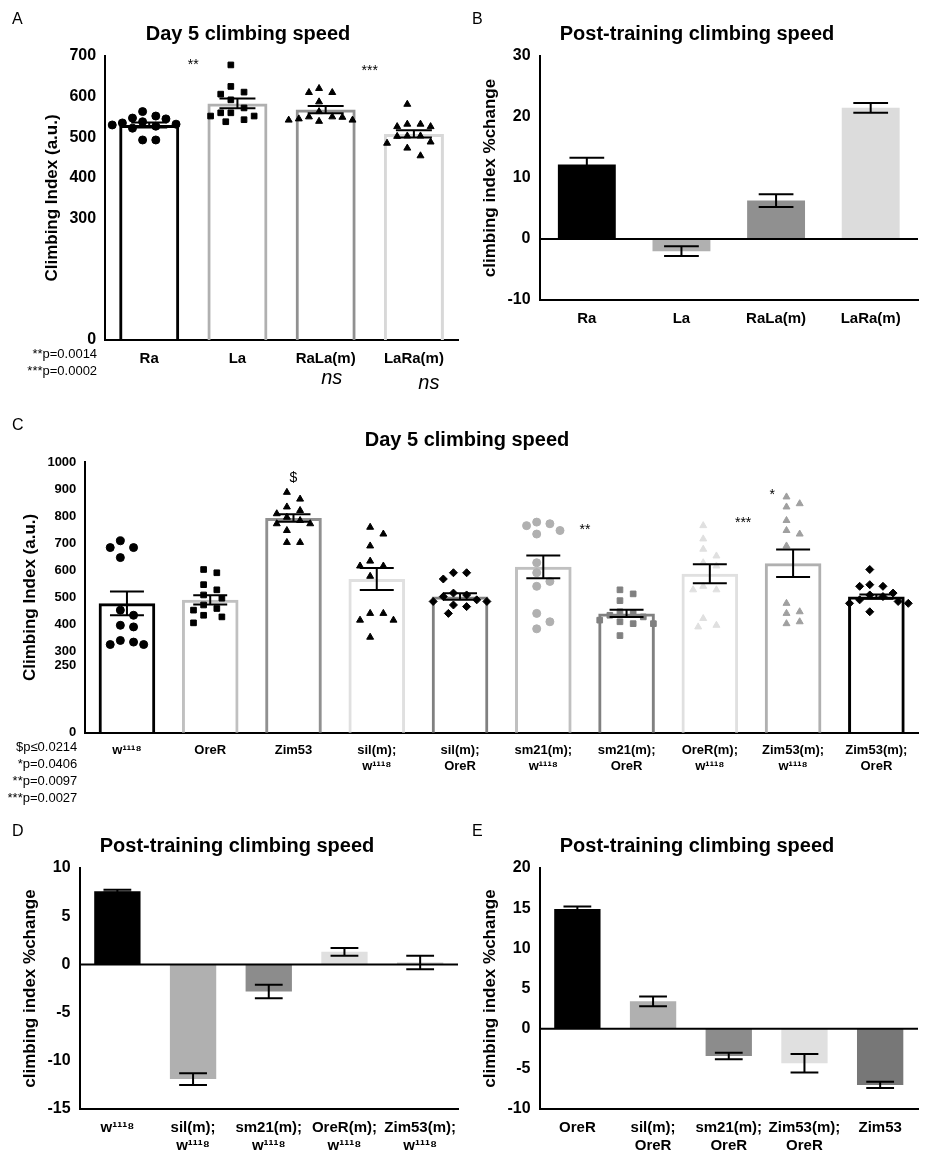 The width and height of the screenshot is (943, 1161). Describe the element at coordinates (46, 746) in the screenshot. I see `text: $p≤0.0214` at that location.